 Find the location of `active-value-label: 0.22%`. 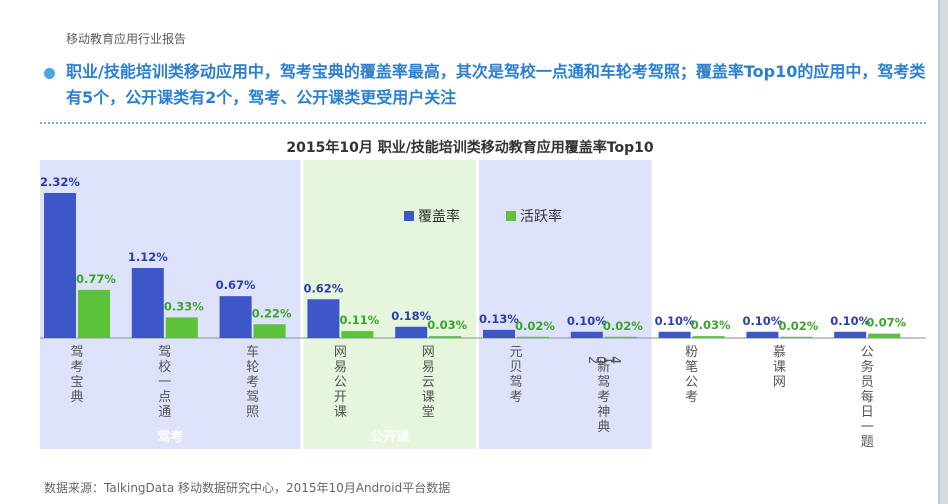

active-value-label: 0.22% is located at coordinates (272, 313).